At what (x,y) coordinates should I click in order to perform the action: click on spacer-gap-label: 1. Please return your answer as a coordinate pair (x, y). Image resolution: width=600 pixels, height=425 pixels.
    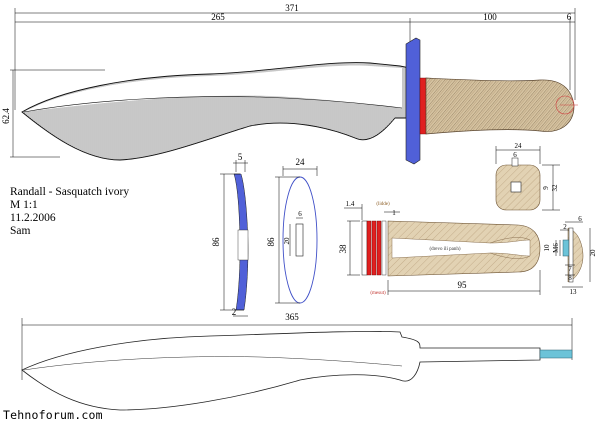
    Looking at the image, I should click on (394, 213).